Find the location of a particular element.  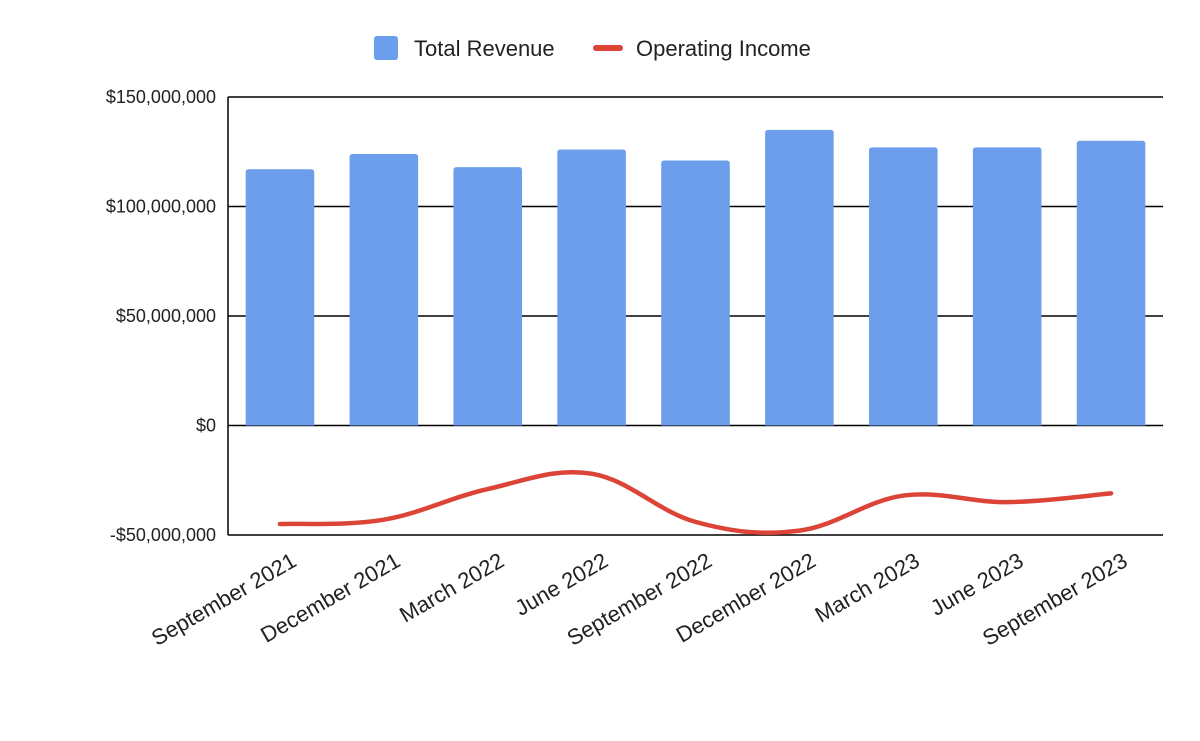

y-tick-label: $50,000,000 is located at coordinates (166, 316).